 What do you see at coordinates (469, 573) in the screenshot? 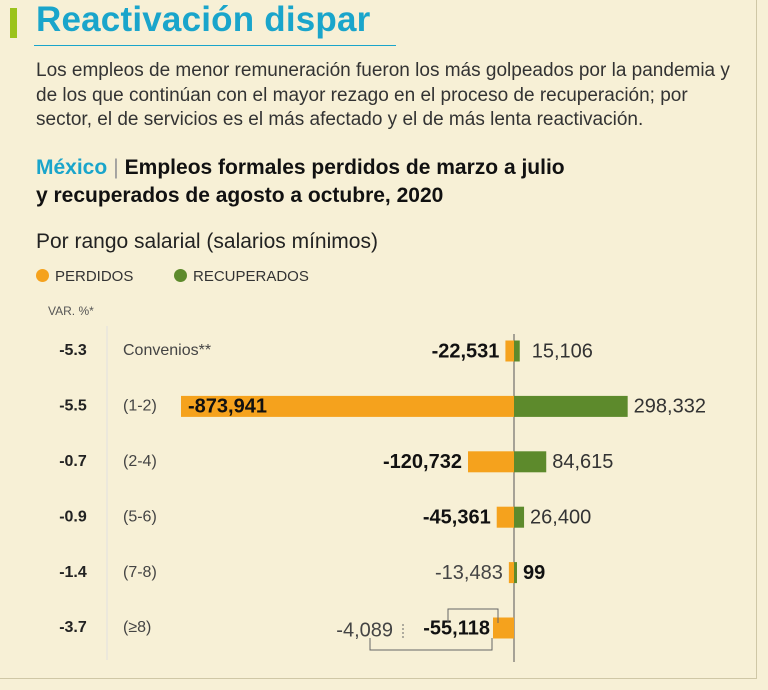
I see `lost-label-4: -13,483` at bounding box center [469, 573].